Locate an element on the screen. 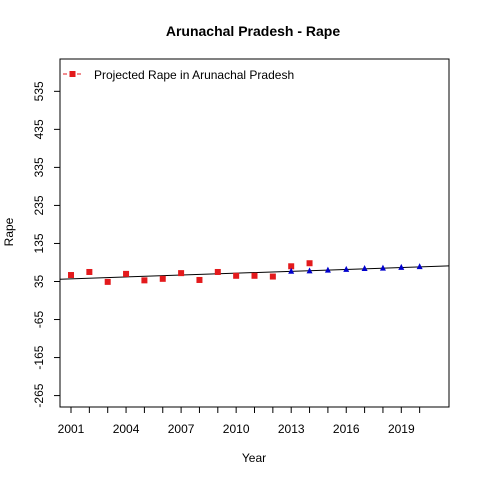  y-tick-label: -165 is located at coordinates (39, 357).